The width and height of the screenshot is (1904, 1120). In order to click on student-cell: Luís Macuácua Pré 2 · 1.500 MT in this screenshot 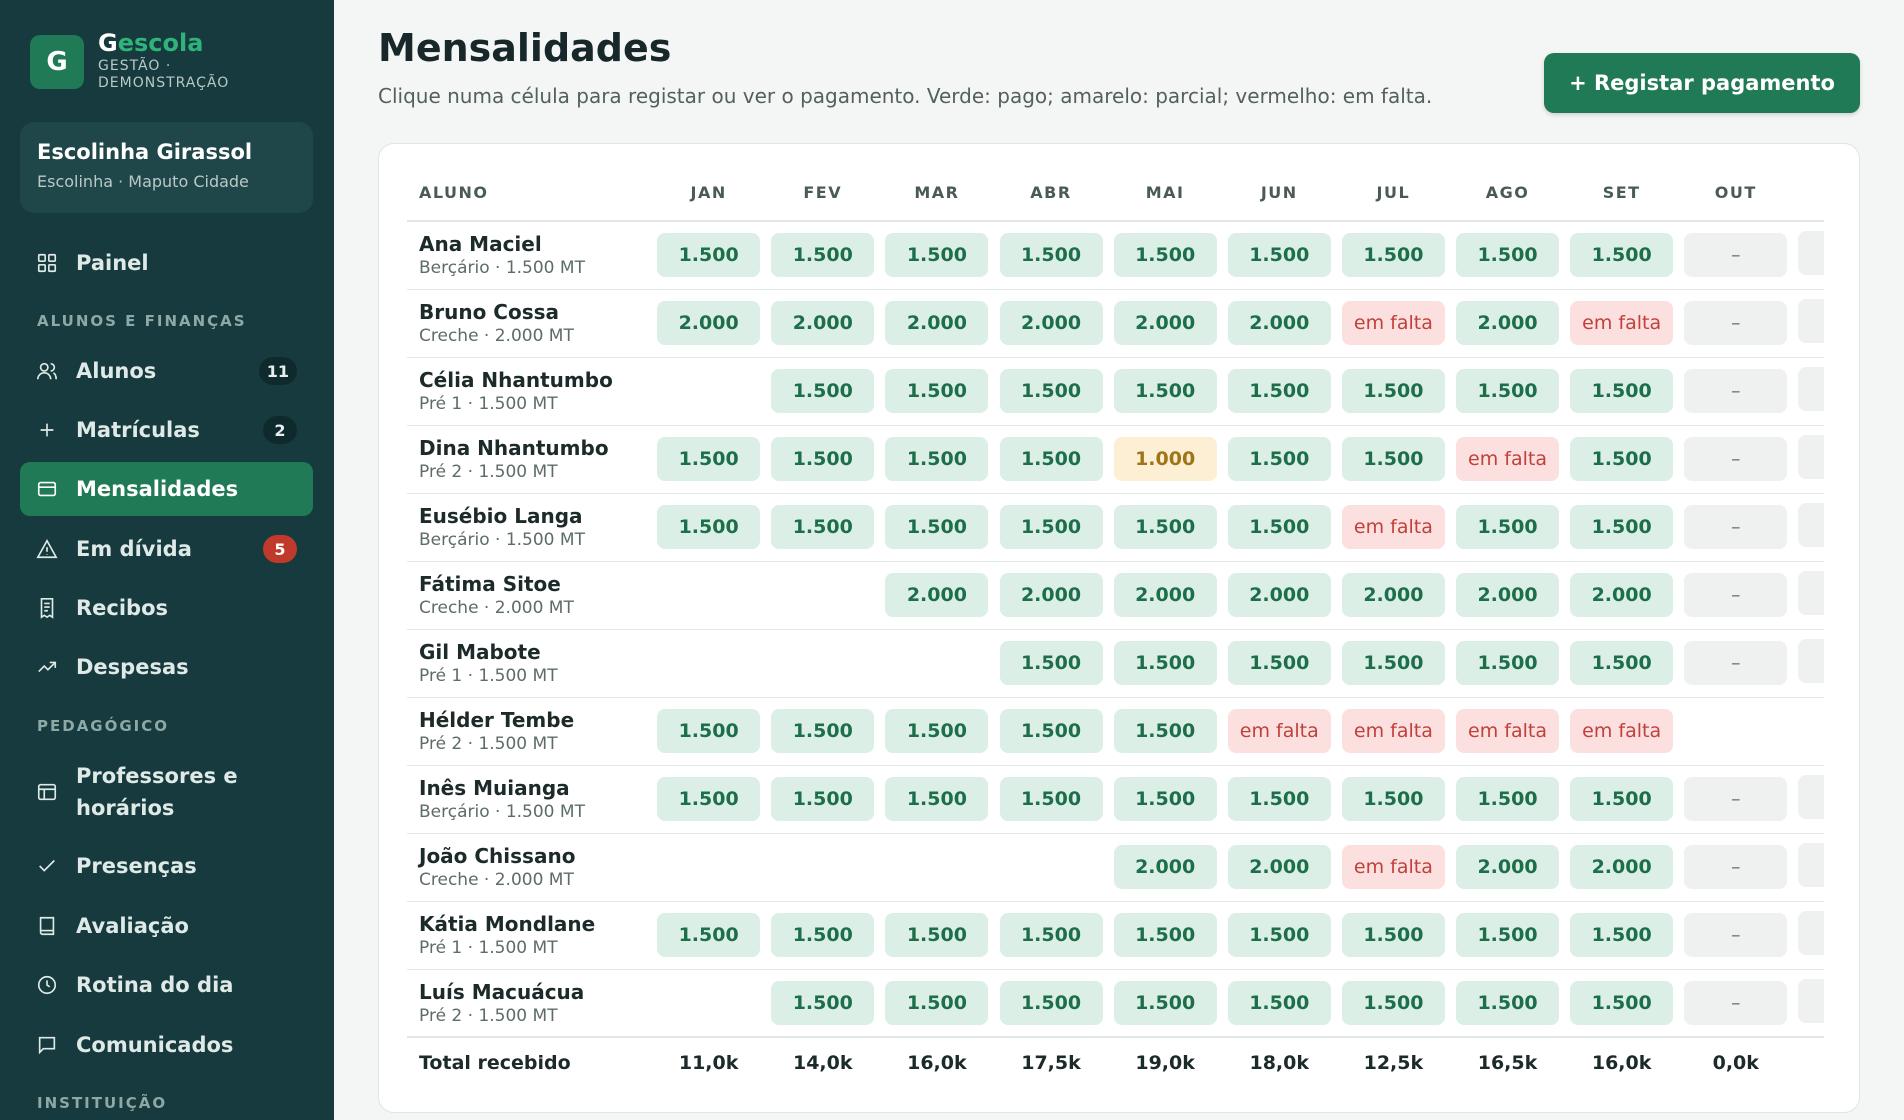, I will do `click(529, 1003)`.